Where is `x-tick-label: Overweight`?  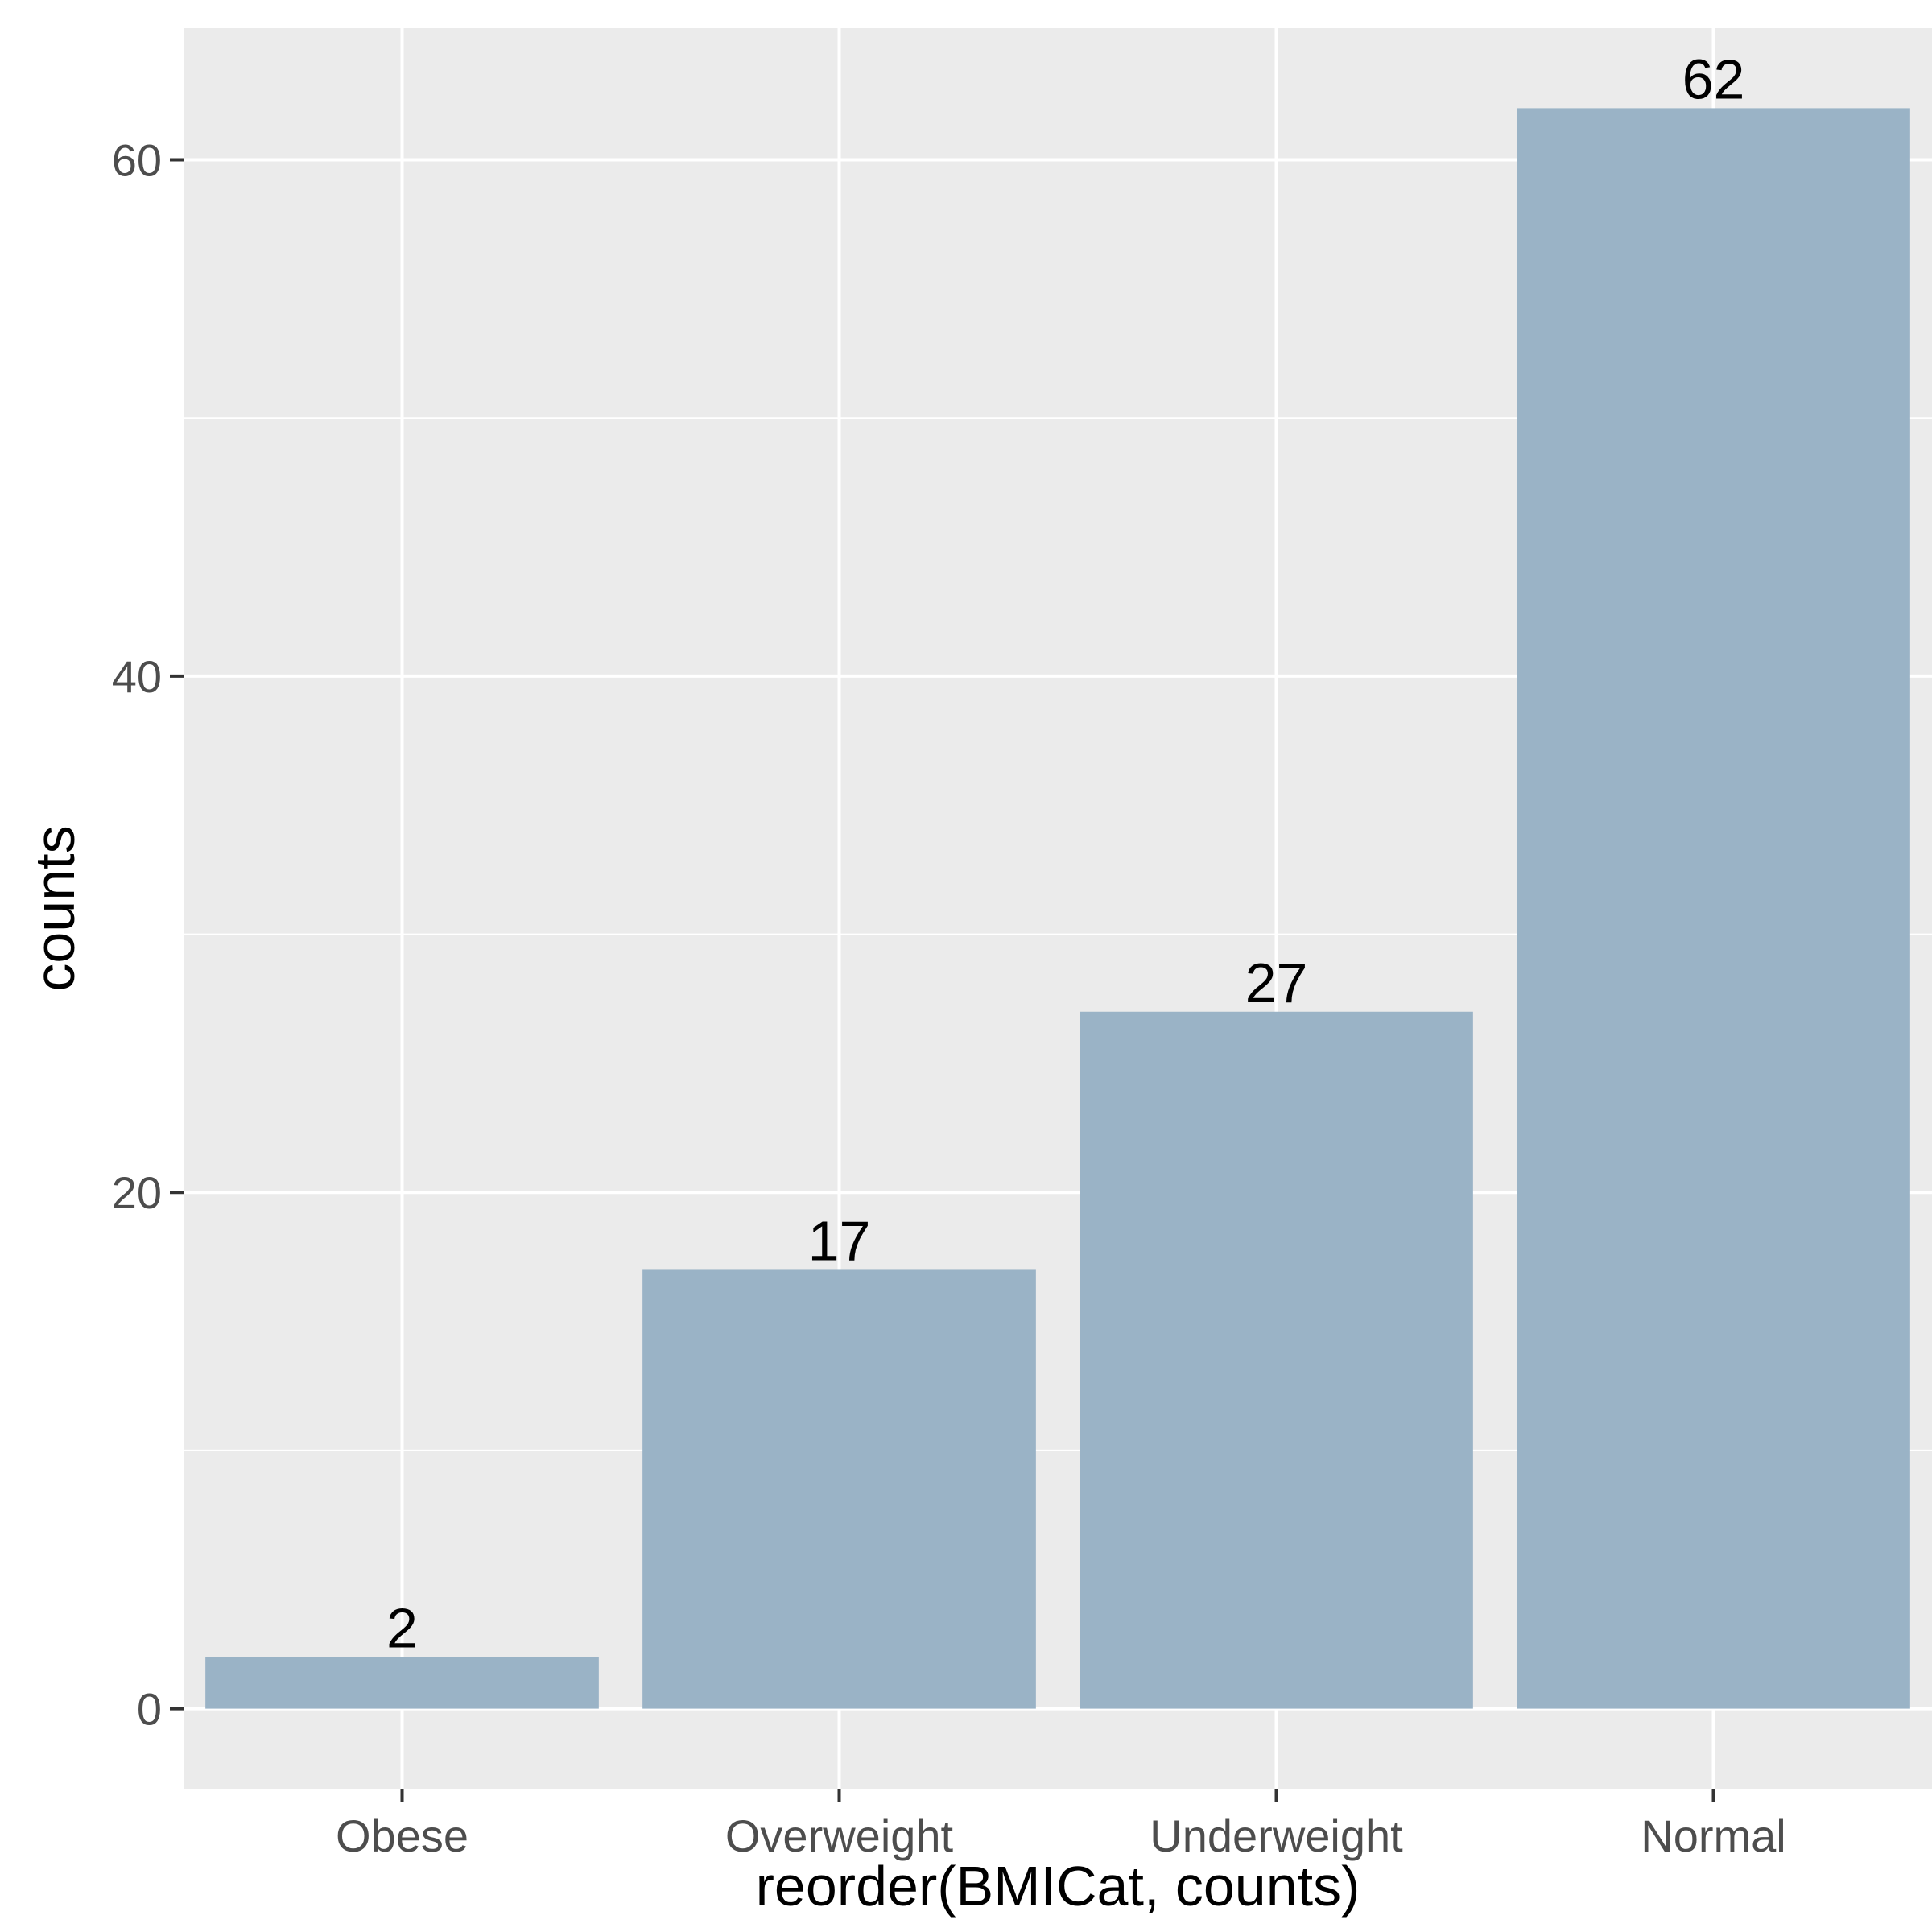 x-tick-label: Overweight is located at coordinates (839, 1835).